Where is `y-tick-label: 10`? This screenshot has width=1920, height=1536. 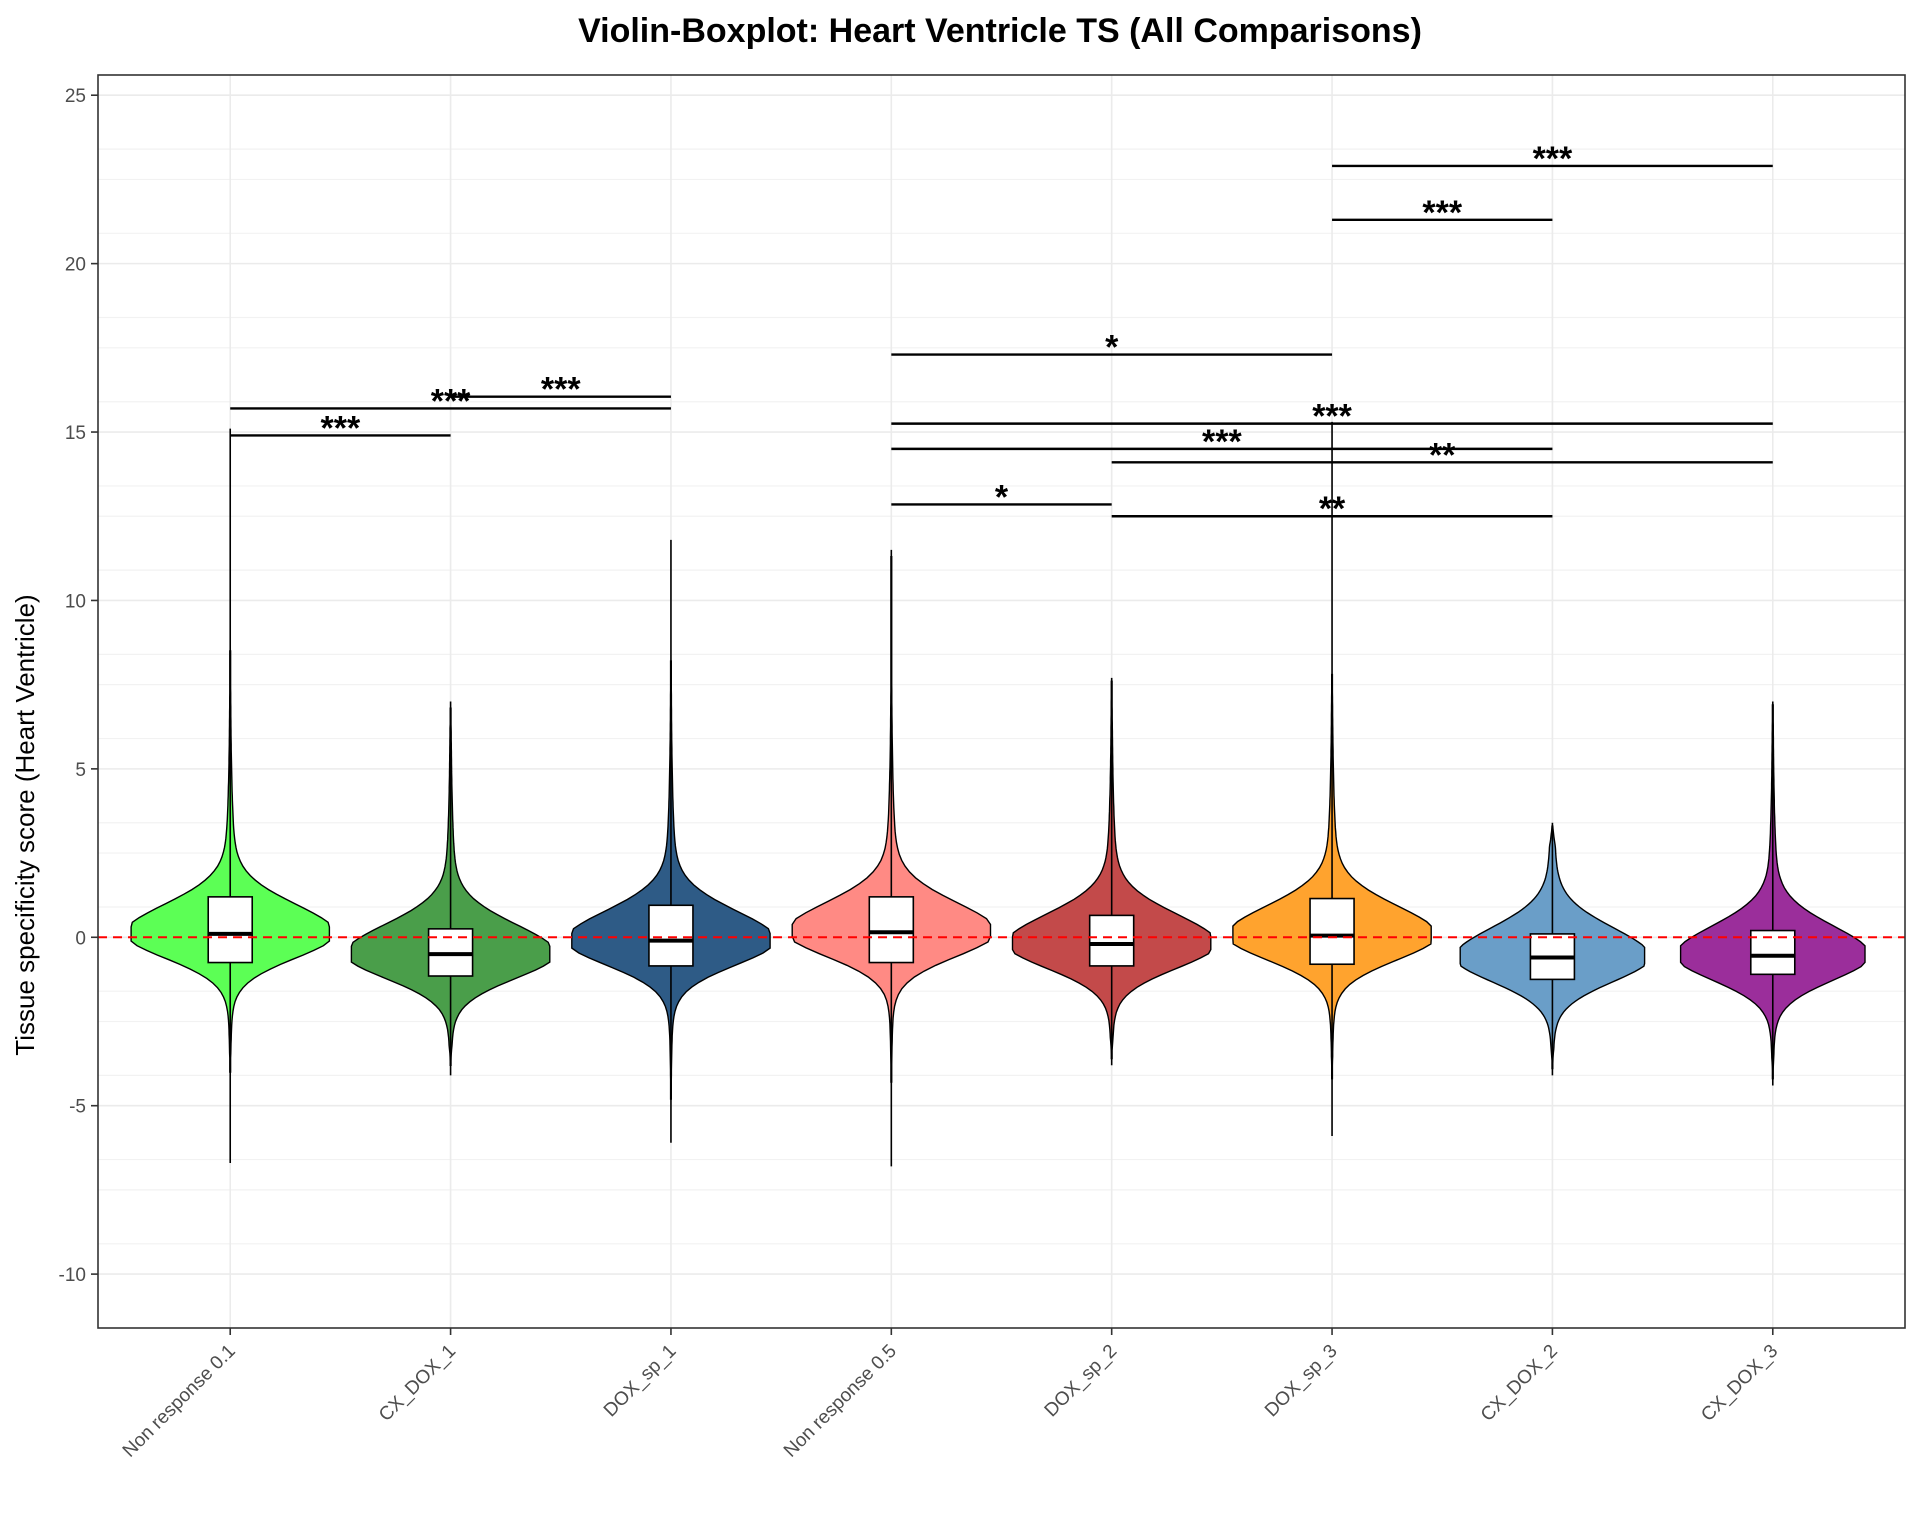 y-tick-label: 10 is located at coordinates (75, 601).